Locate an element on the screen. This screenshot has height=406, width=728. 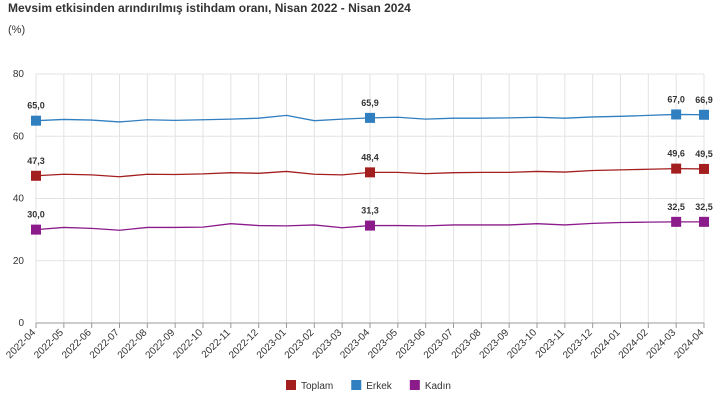
x-tick-label: 2022-10 is located at coordinates (188, 344).